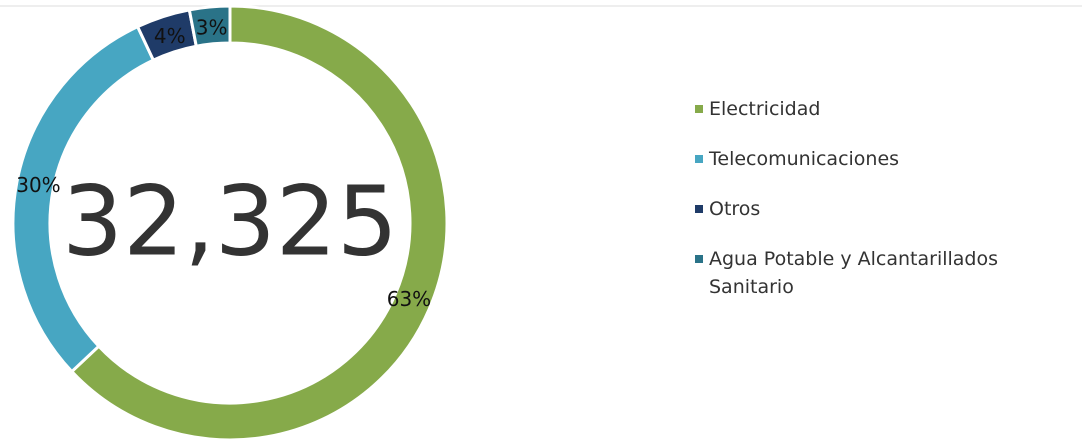 The image size is (1082, 441). Describe the element at coordinates (735, 209) in the screenshot. I see `legend-label: Otros` at that location.